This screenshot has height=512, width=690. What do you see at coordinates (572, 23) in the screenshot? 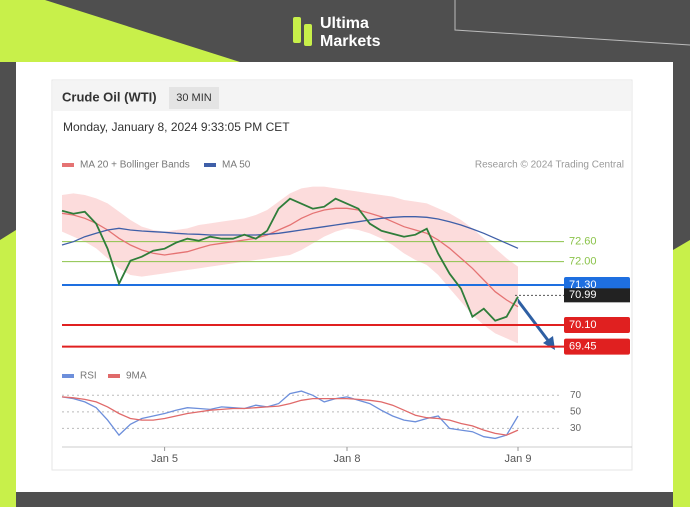
I see `deco-line` at bounding box center [572, 23].